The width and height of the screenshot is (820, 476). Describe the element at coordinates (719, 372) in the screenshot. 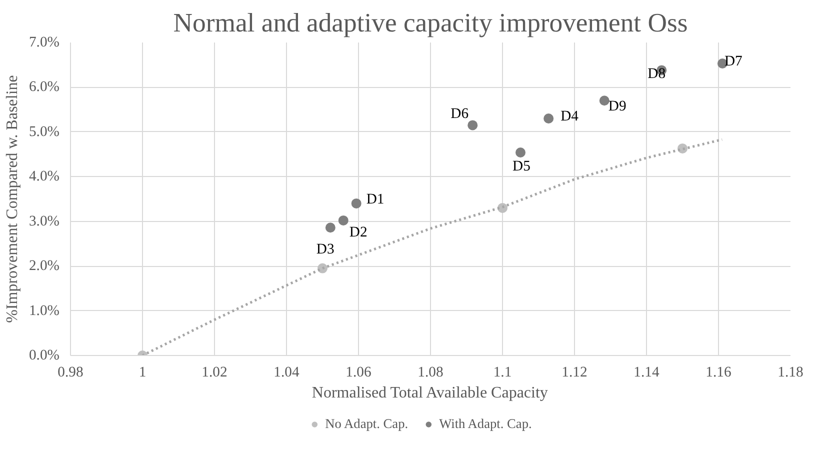

I see `x-tick-label: 1.16` at that location.